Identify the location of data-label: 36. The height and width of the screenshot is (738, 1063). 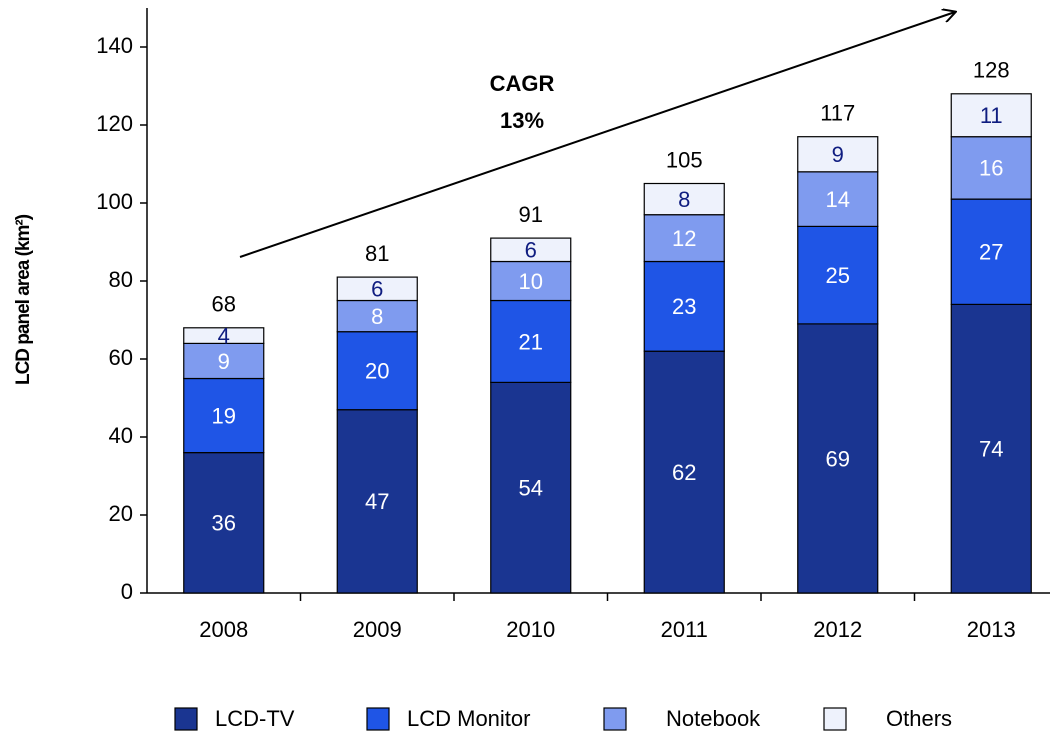
(224, 523).